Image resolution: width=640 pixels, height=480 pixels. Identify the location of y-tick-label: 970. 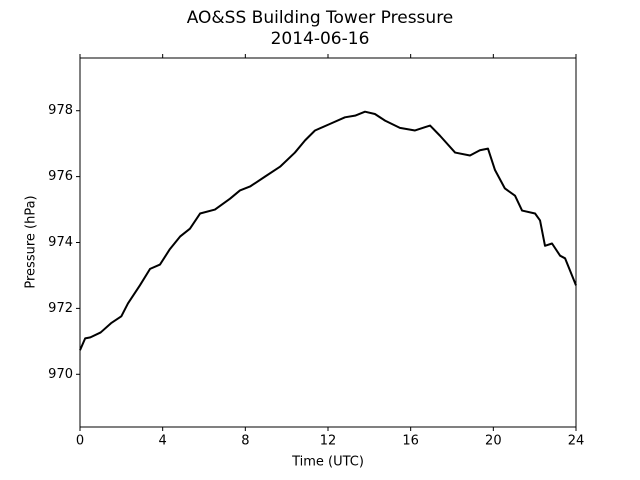
(60, 374).